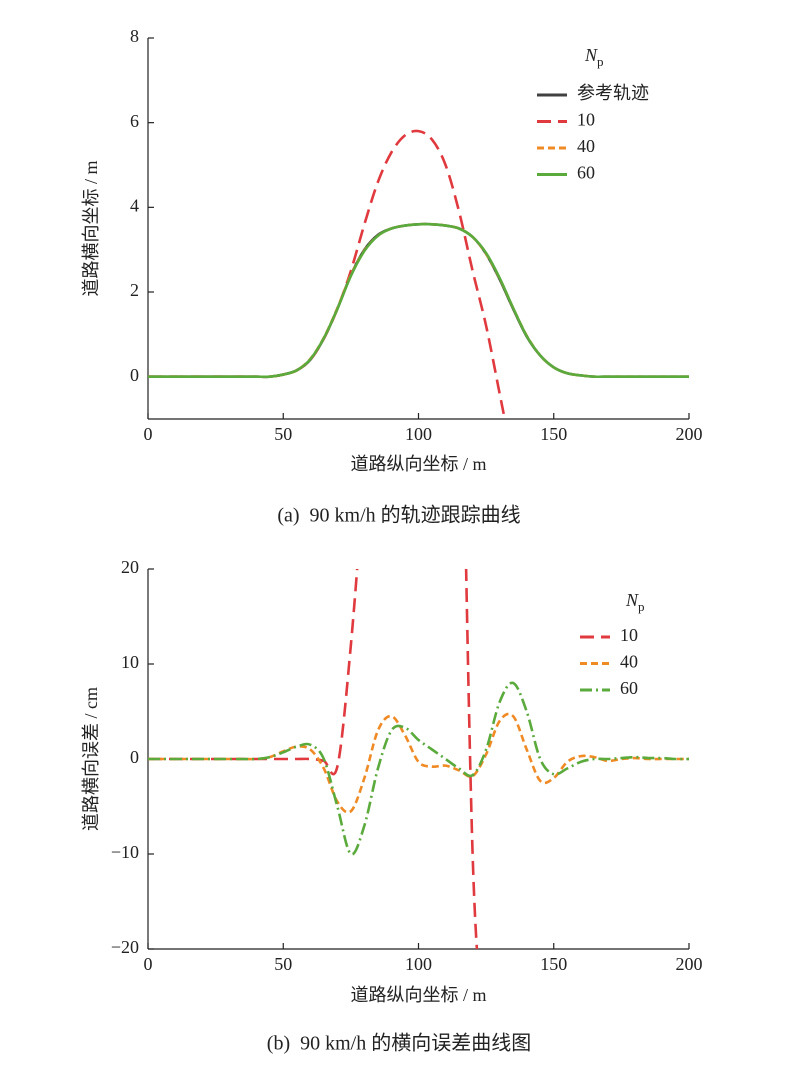 The width and height of the screenshot is (798, 1065). What do you see at coordinates (399, 1043) in the screenshot?
I see `caption: (b) 90 km/h 的横向误差曲线图` at bounding box center [399, 1043].